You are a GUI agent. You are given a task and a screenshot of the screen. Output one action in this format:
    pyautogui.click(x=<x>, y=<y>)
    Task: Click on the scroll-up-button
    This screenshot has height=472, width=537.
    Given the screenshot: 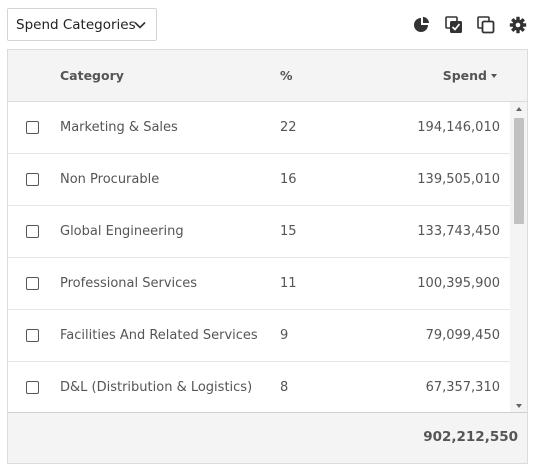 What is the action you would take?
    pyautogui.click(x=518, y=109)
    